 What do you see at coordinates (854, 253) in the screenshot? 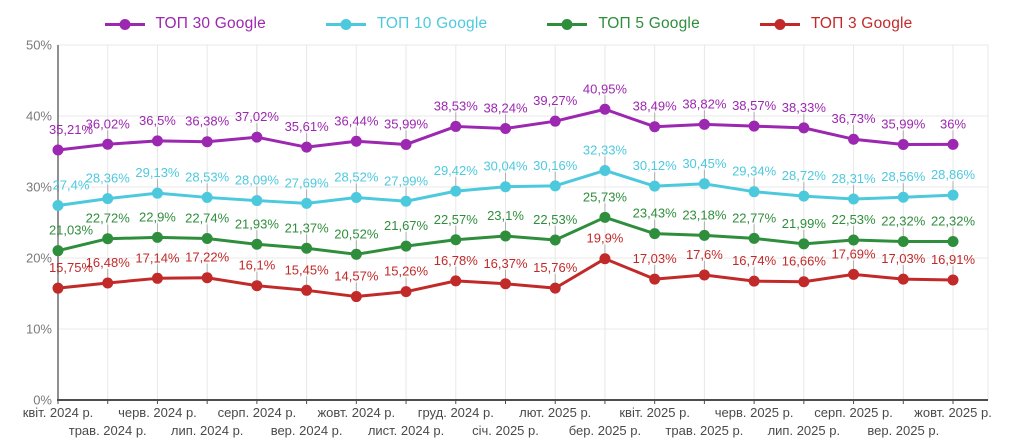
I see `value-label: 17,69%` at bounding box center [854, 253].